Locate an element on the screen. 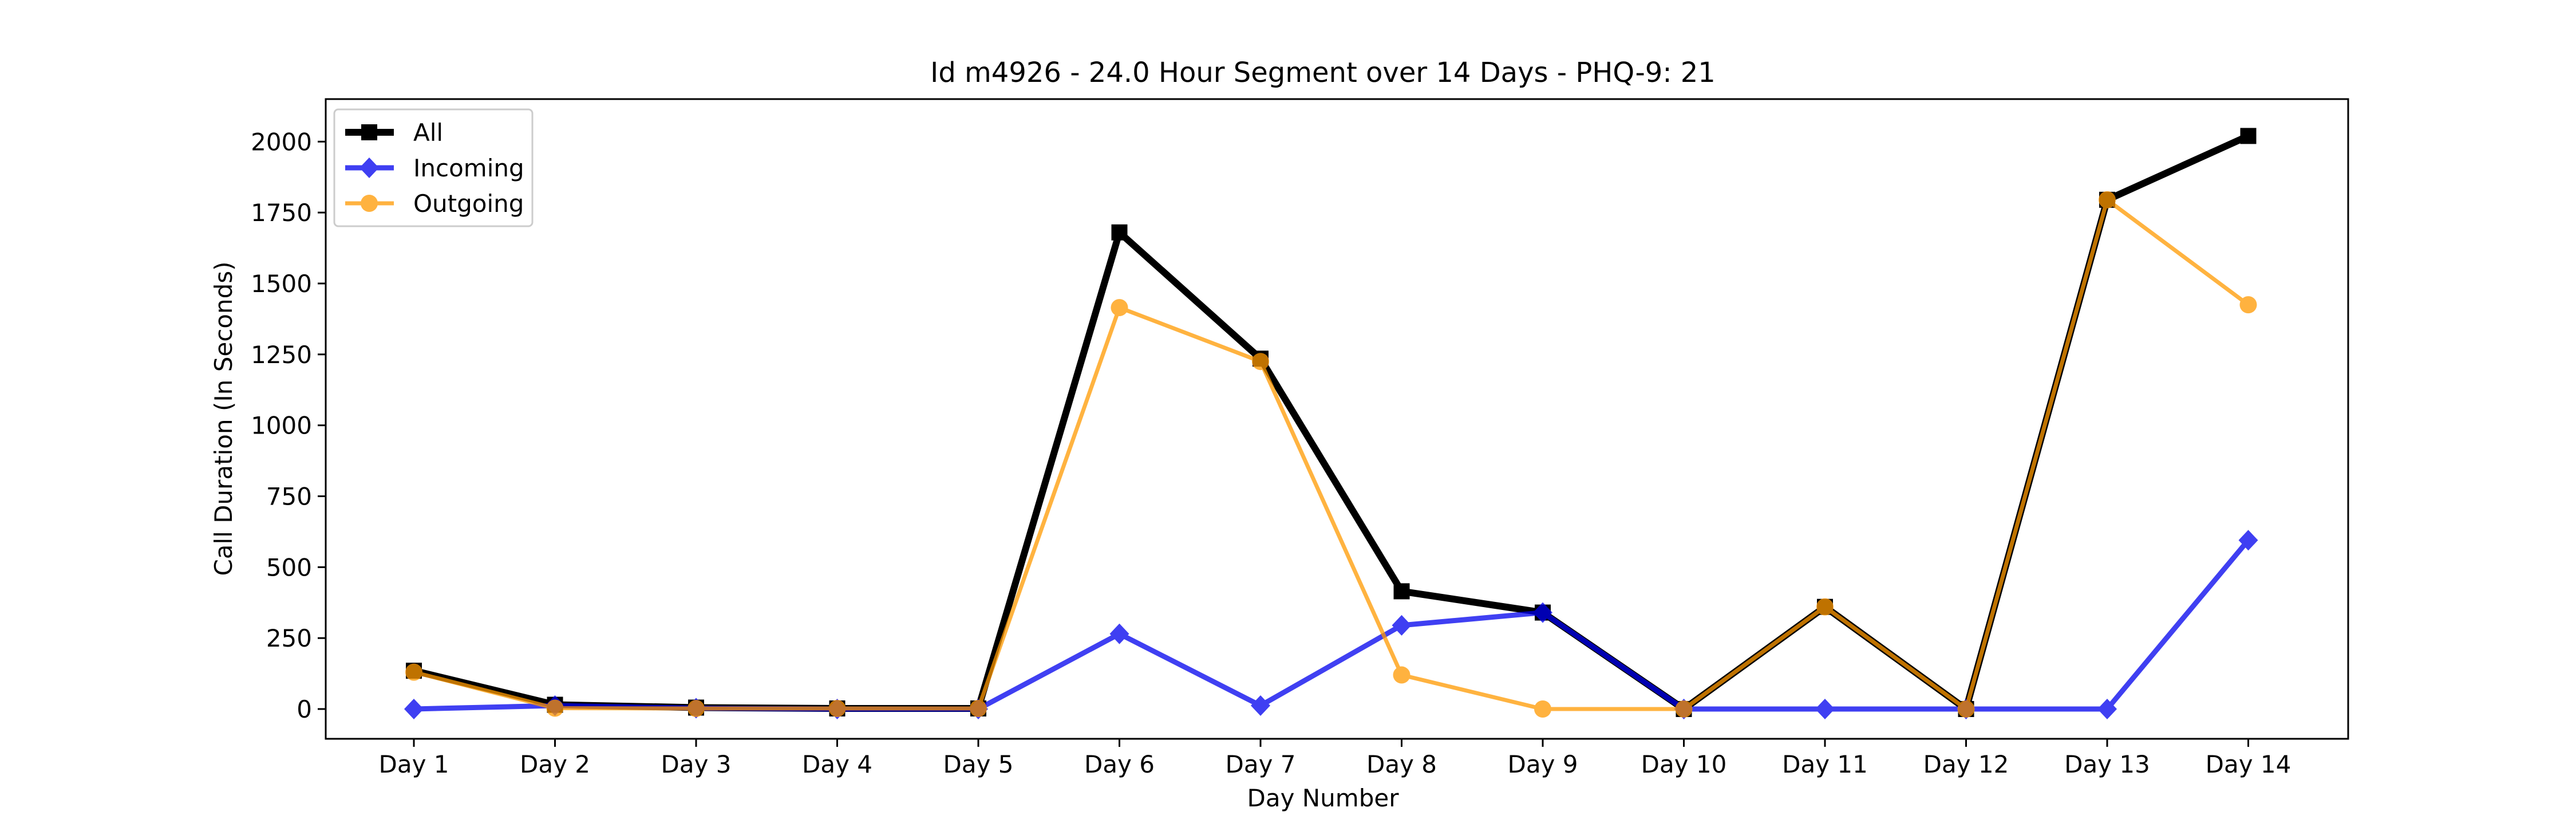  x-axis-label: Day Number is located at coordinates (1323, 798).